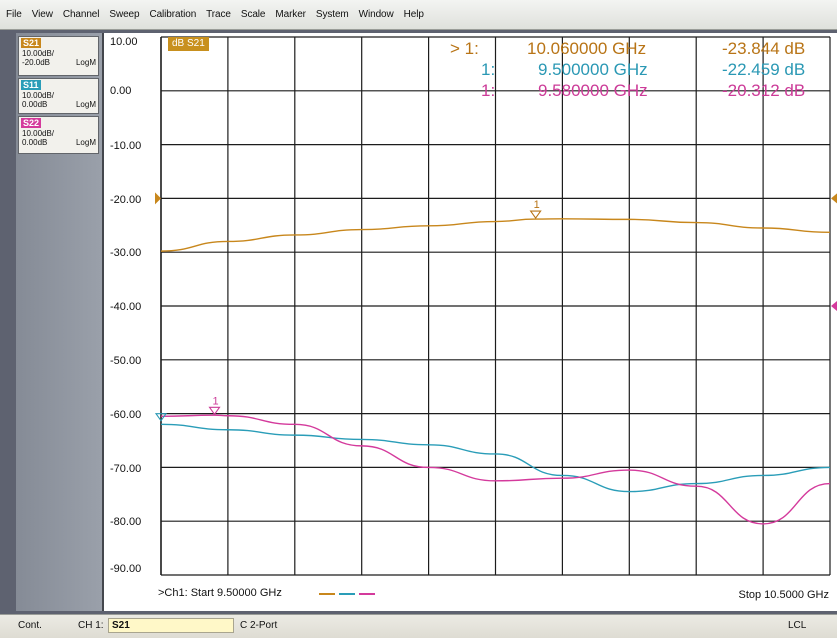 The image size is (837, 638). What do you see at coordinates (495, 458) in the screenshot?
I see `trace-line-s11` at bounding box center [495, 458].